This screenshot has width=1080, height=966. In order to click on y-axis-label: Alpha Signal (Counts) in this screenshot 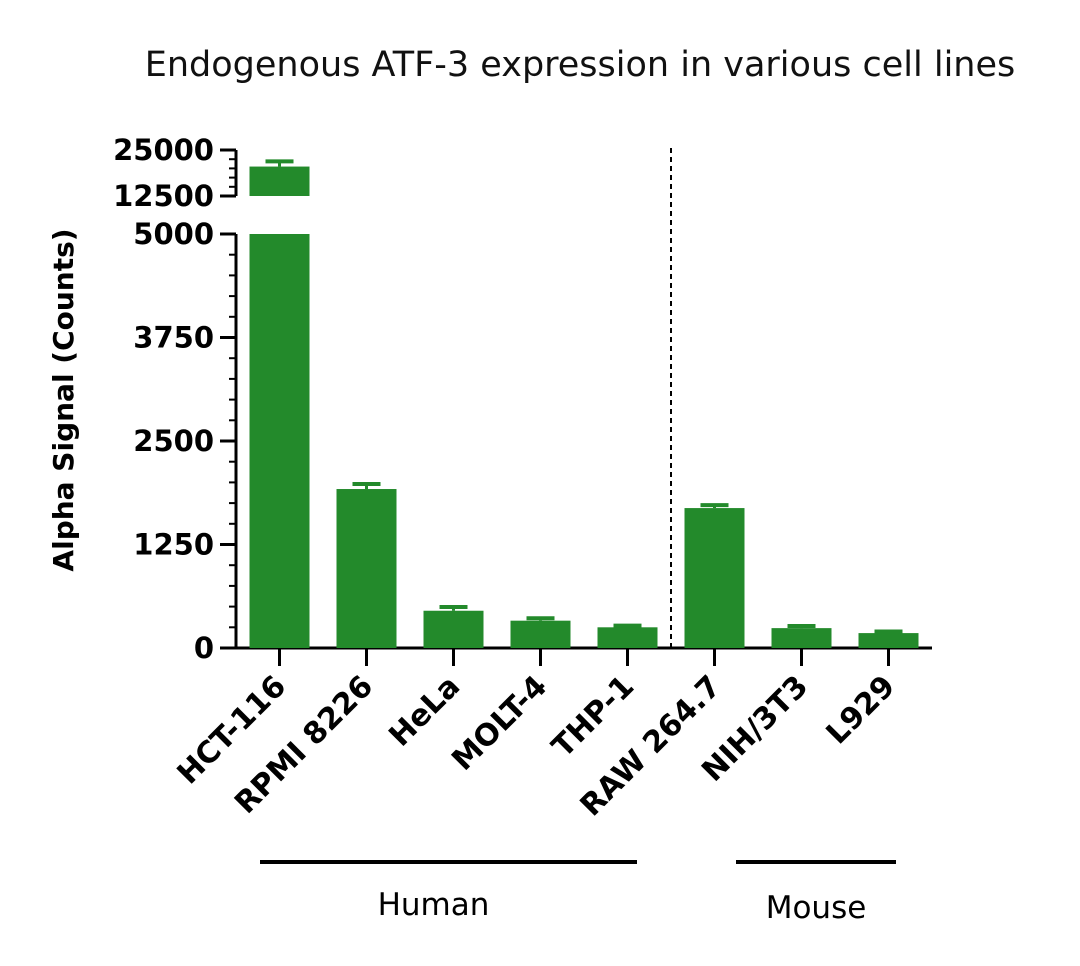, I will do `click(63, 399)`.